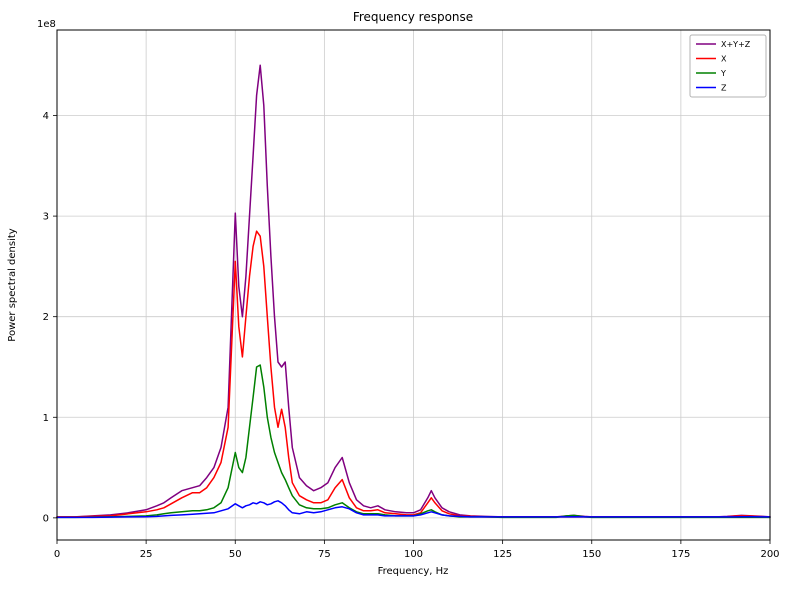 Image resolution: width=800 pixels, height=600 pixels. What do you see at coordinates (413, 17) in the screenshot?
I see `chart-title: Frequency response` at bounding box center [413, 17].